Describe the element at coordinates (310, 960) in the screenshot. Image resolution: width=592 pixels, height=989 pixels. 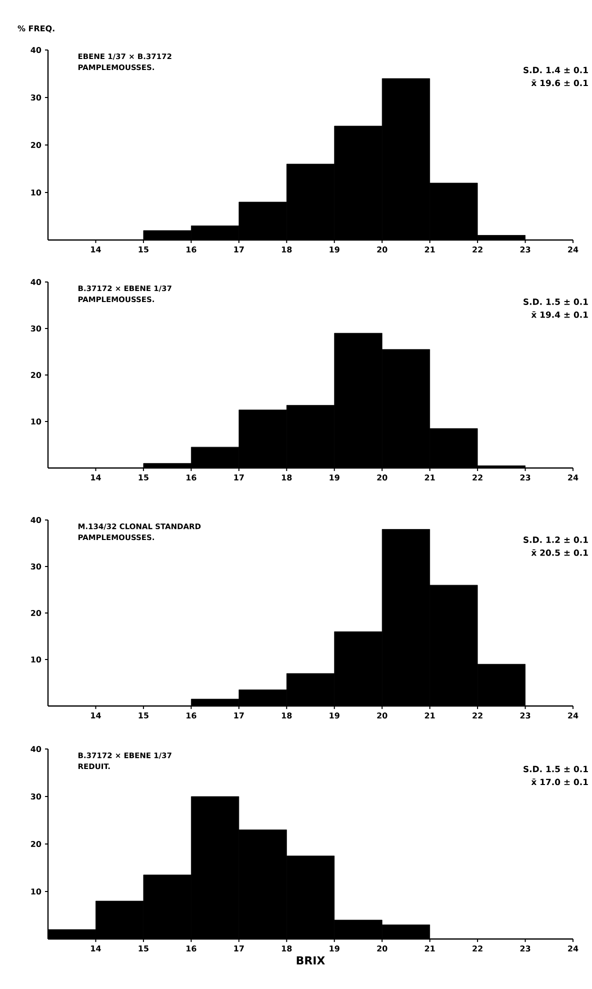
I see `x-axis-title: BRIX` at that location.